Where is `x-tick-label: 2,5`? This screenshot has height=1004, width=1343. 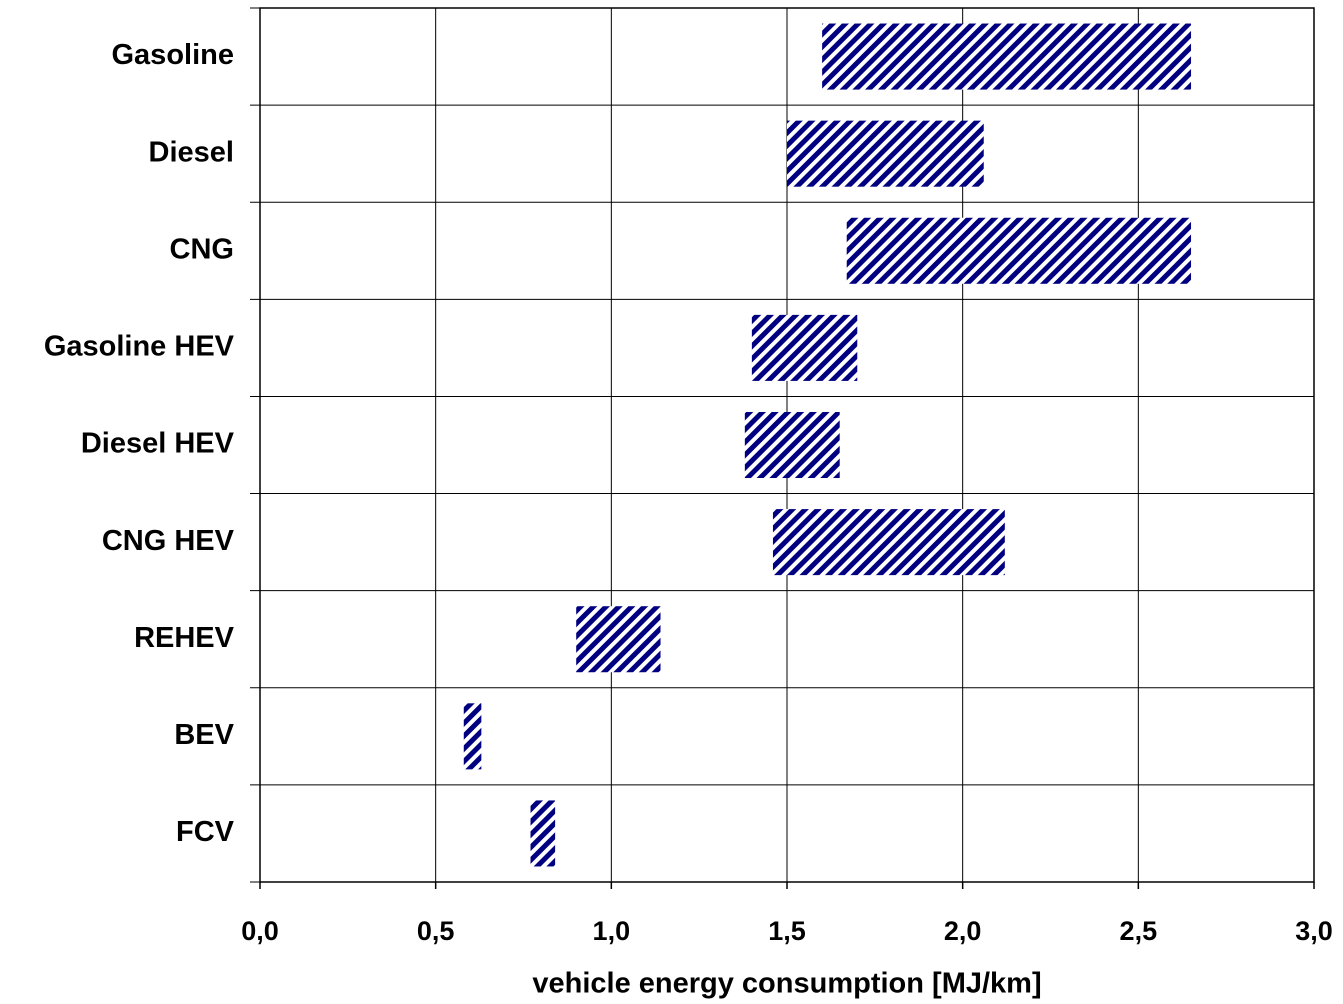
x-tick-label: 2,5 is located at coordinates (1139, 931).